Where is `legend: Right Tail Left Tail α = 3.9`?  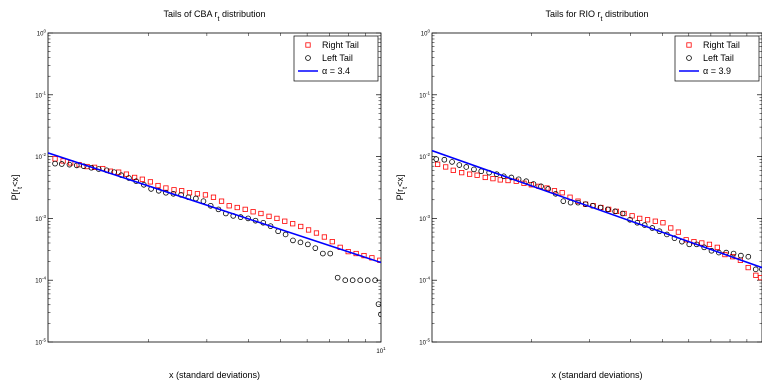
legend: Right Tail Left Tail α = 3.9 is located at coordinates (717, 58).